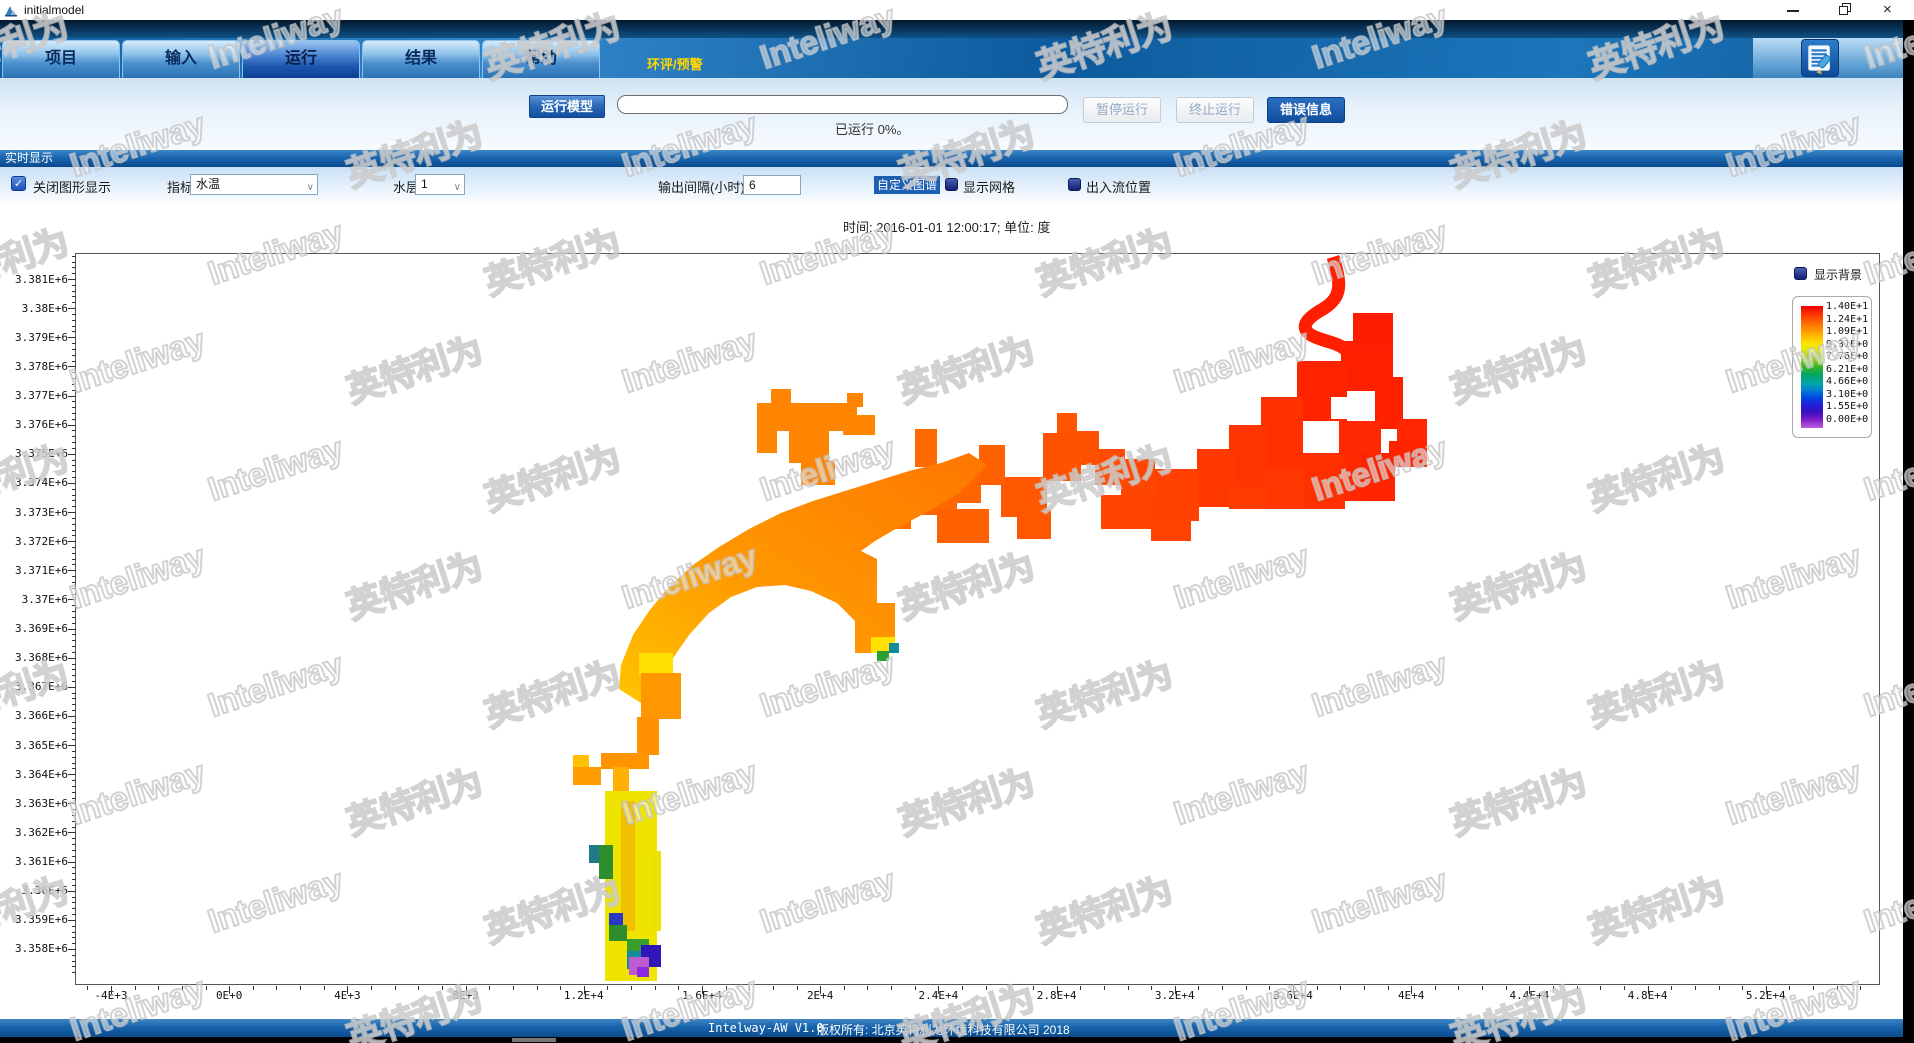 The image size is (1914, 1043). What do you see at coordinates (820, 995) in the screenshot?
I see `x-tick-label: 2E+4` at bounding box center [820, 995].